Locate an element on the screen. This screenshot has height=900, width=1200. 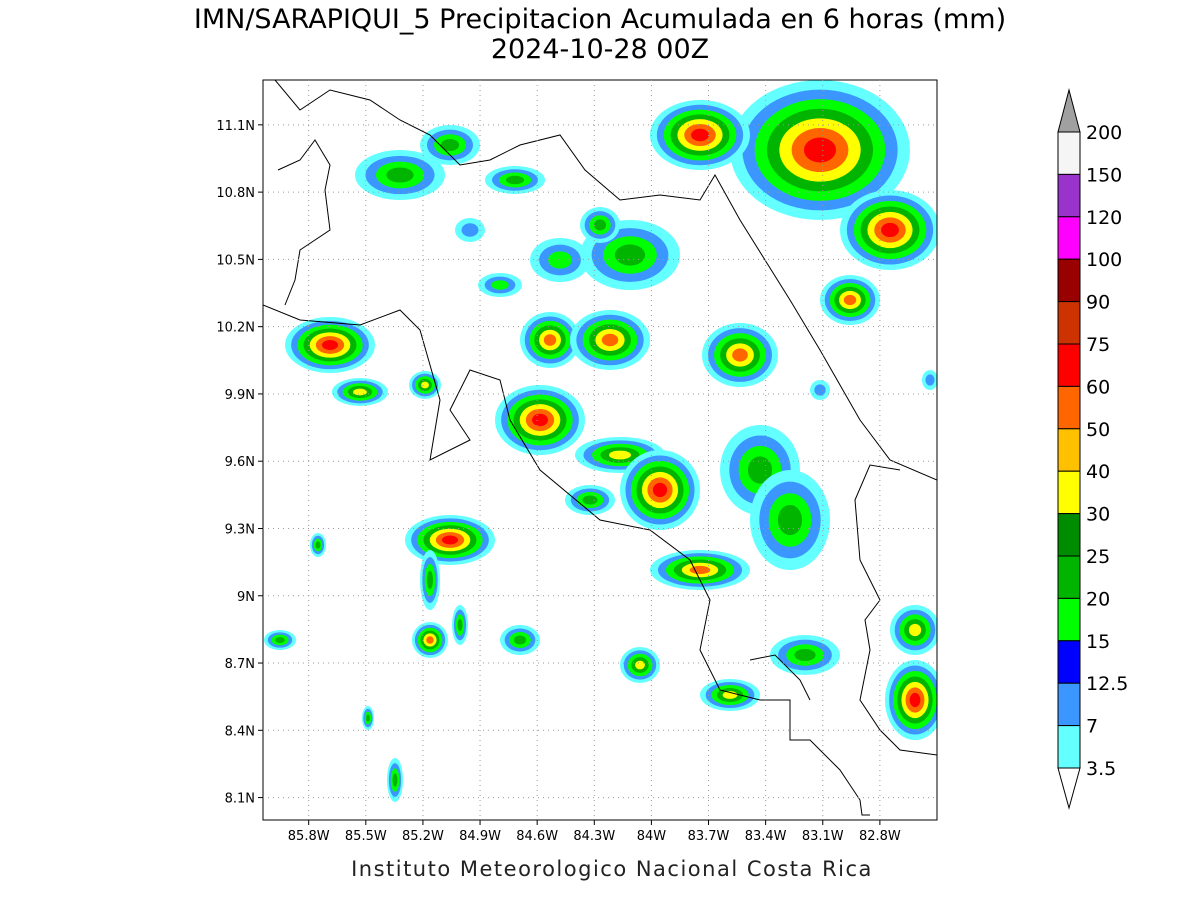
colorbar-label: 90 is located at coordinates (1098, 303).